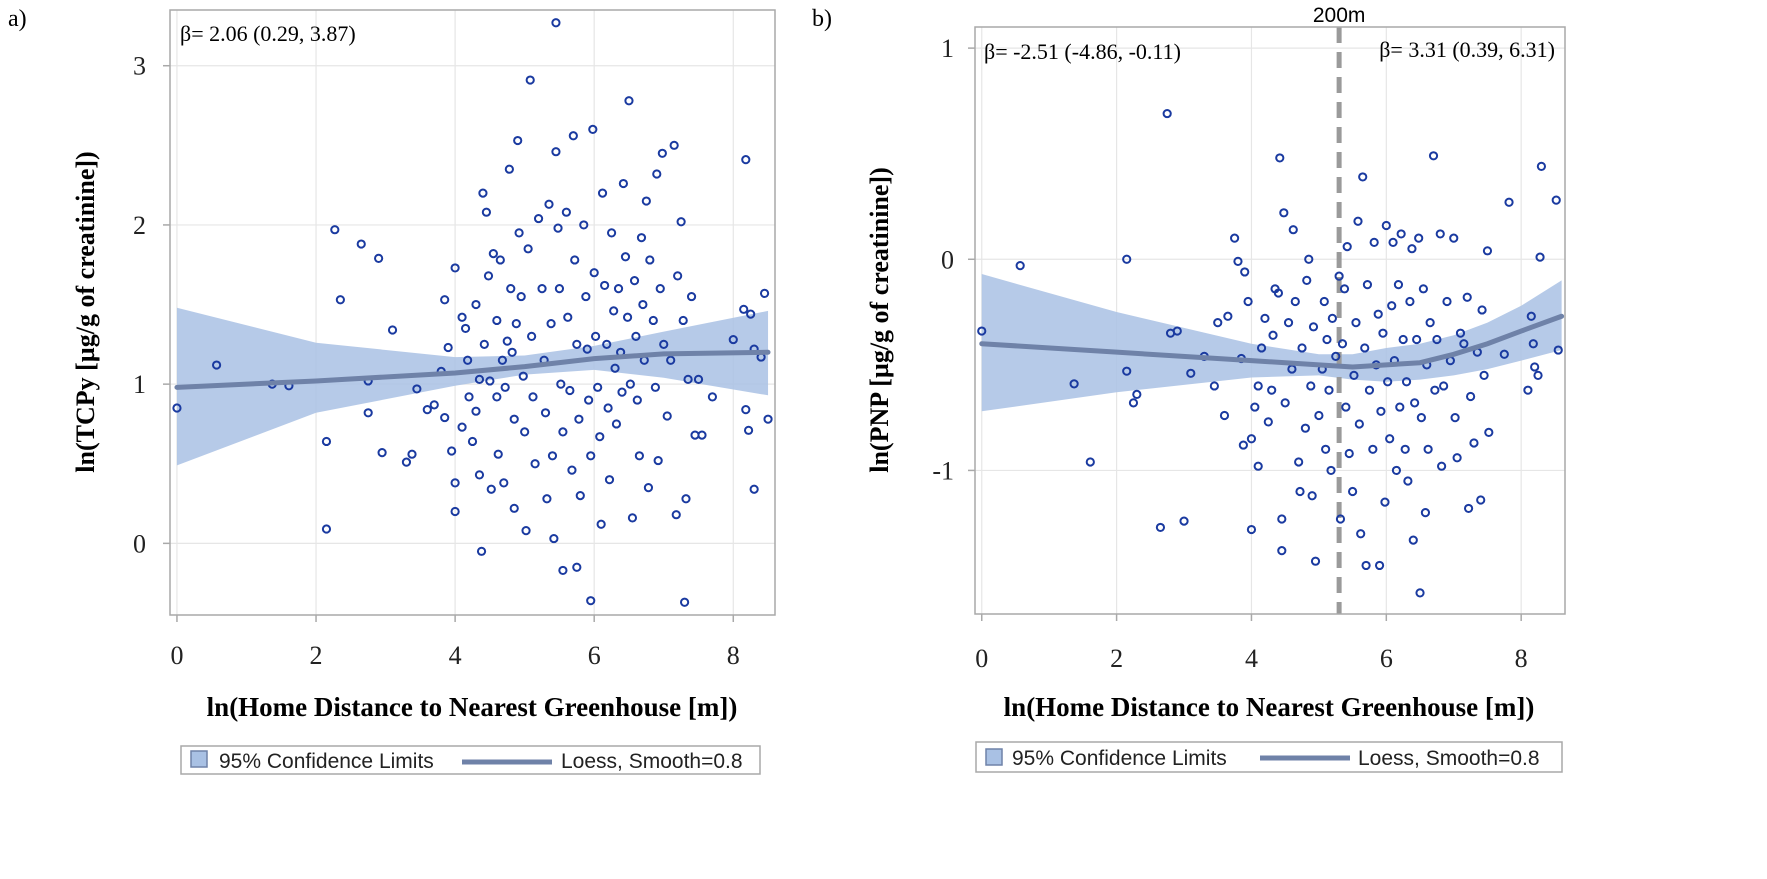 The image size is (1767, 879). What do you see at coordinates (199, 759) in the screenshot?
I see `panel-a-legend-band-swatch` at bounding box center [199, 759].